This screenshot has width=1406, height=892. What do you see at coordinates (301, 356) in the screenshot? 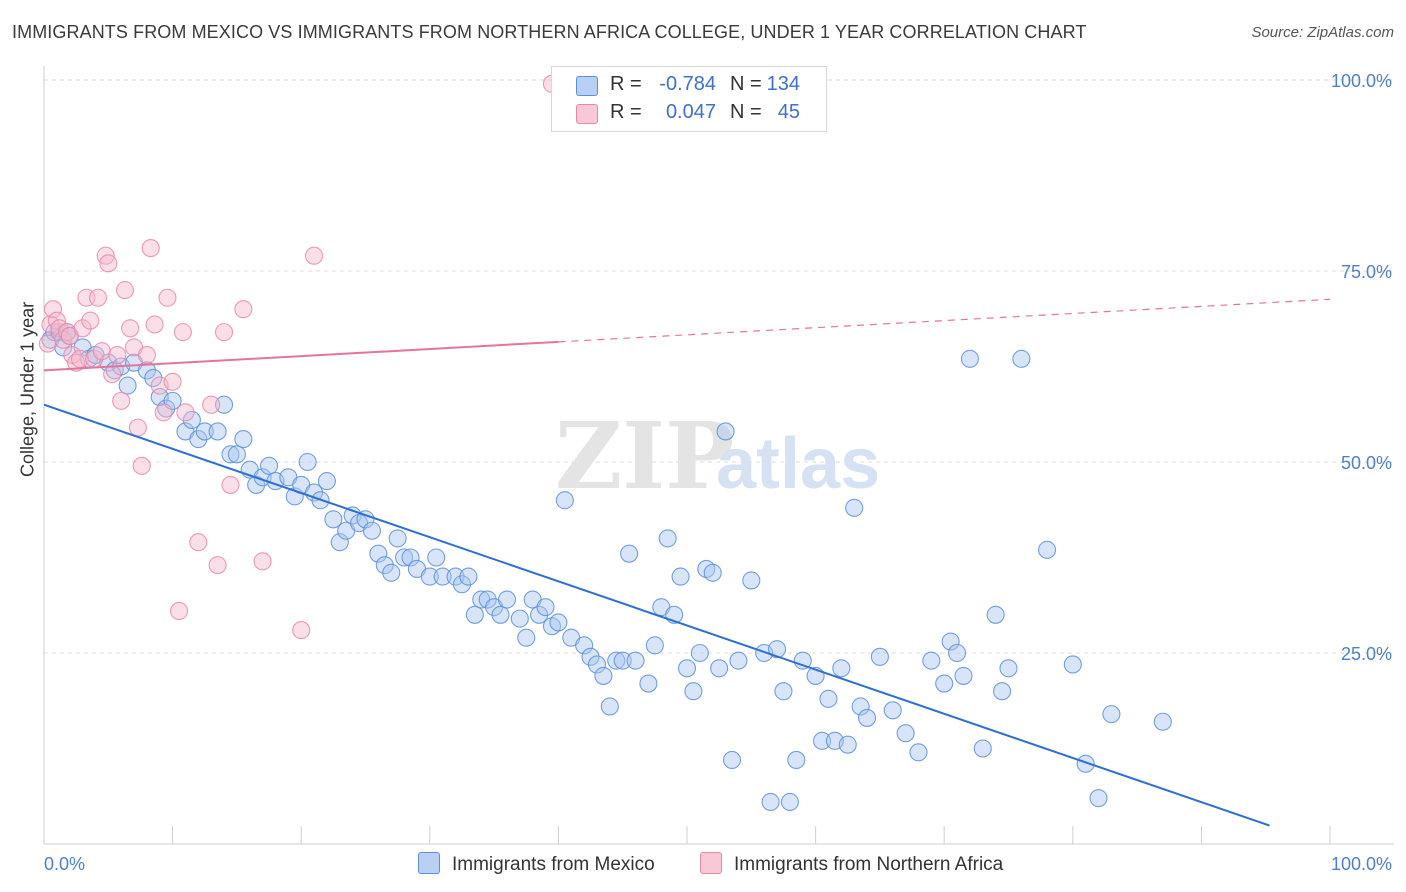
I see `trend-line-africa` at bounding box center [301, 356].